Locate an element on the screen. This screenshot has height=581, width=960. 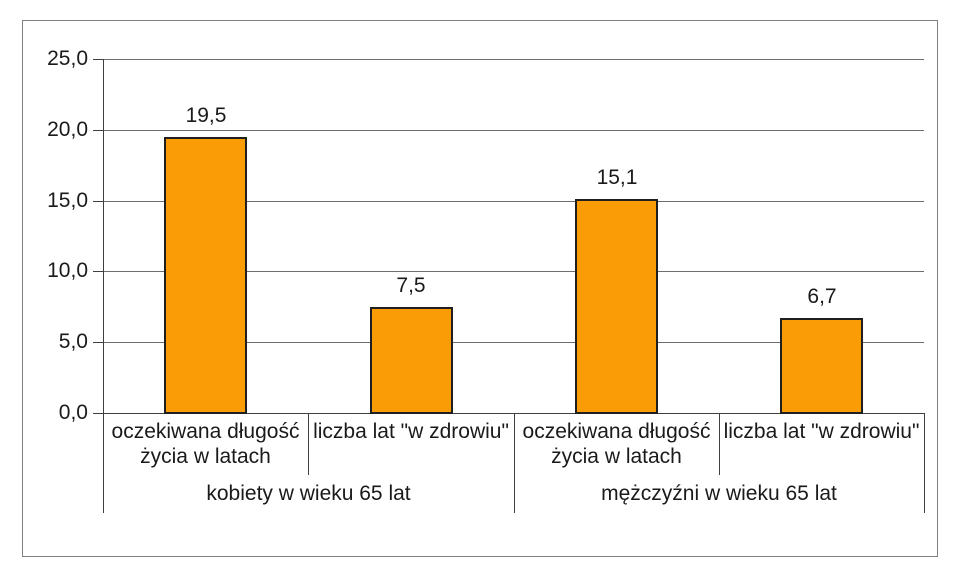
bar-value-label: 6,7 is located at coordinates (822, 296).